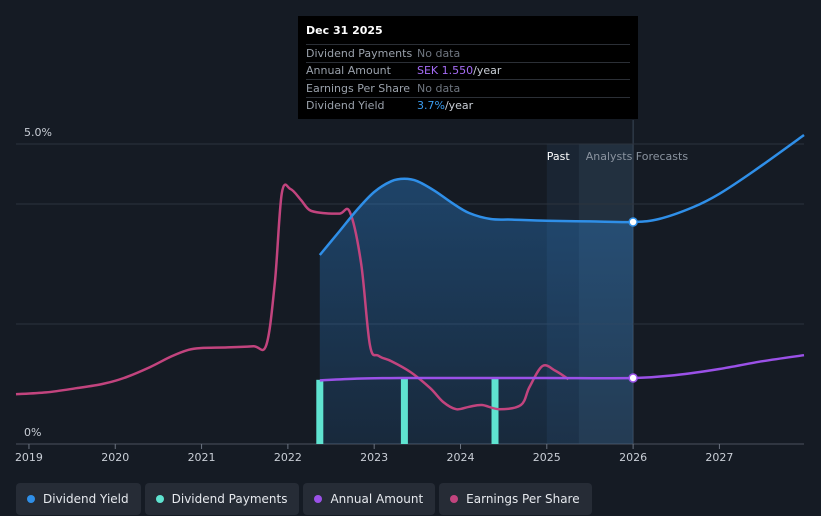  I want to click on tooltip-row-dividend-payments: Dividend Payments No data, so click(468, 53).